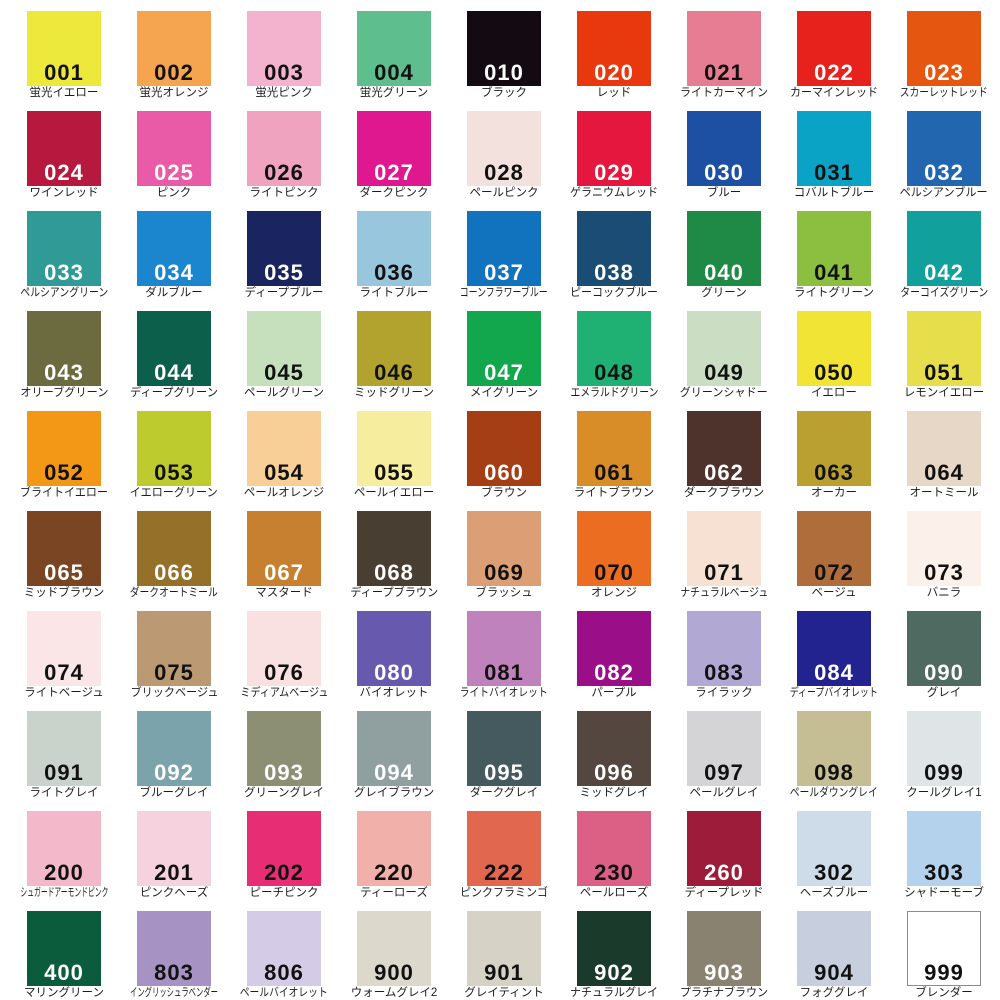 This screenshot has width=1000, height=1000. Describe the element at coordinates (284, 348) in the screenshot. I see `color-swatch: 045` at that location.